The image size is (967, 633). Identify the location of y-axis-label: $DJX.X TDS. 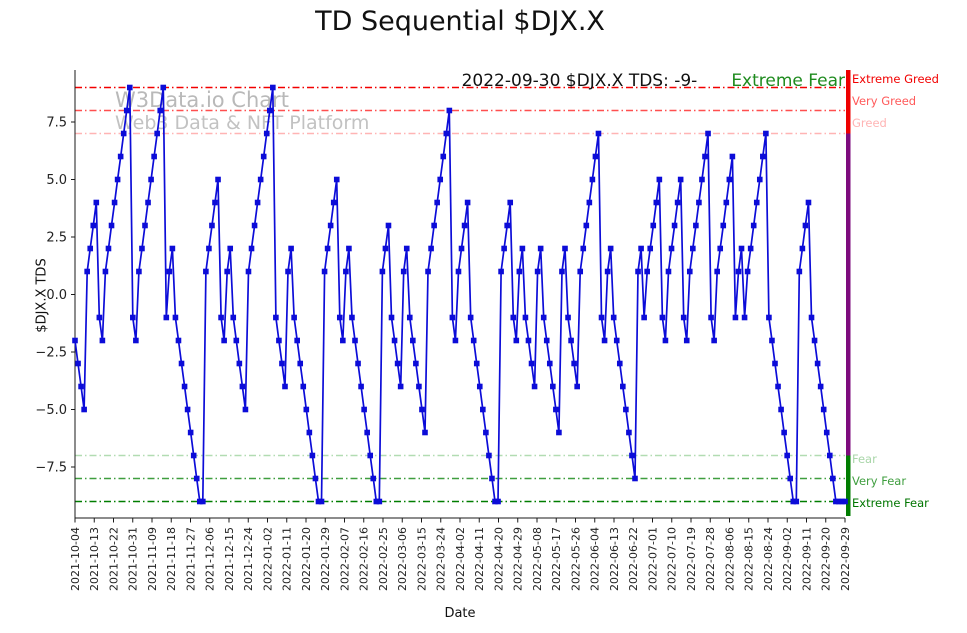
(42, 295).